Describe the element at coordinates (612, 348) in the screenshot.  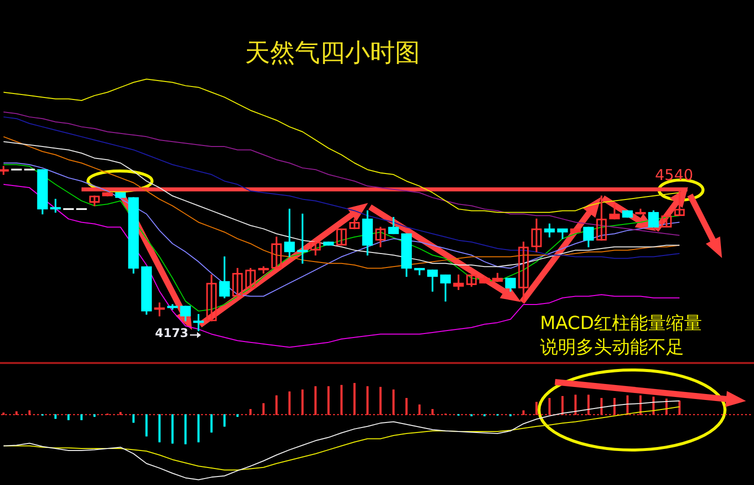
I see `text: 说明多头动能不足` at that location.